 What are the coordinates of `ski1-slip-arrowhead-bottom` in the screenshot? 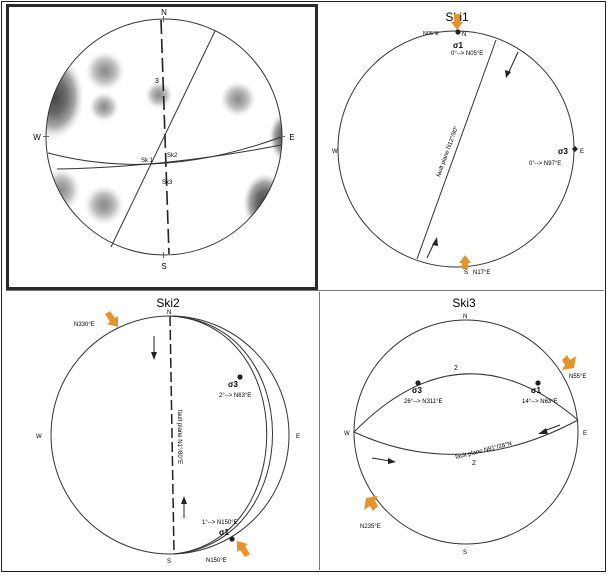 It's located at (435, 241).